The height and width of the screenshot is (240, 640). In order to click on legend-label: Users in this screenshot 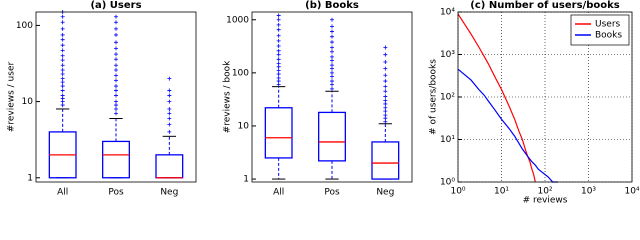, I will do `click(608, 25)`.